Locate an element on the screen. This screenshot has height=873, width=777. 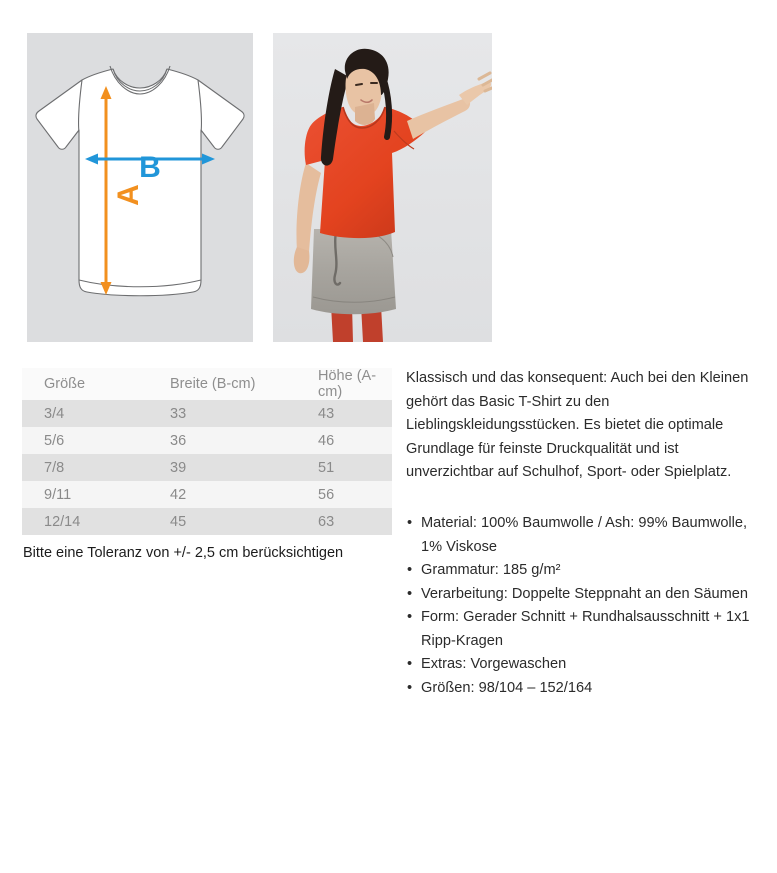
shirt-sleeve-fold is located at coordinates (404, 140).